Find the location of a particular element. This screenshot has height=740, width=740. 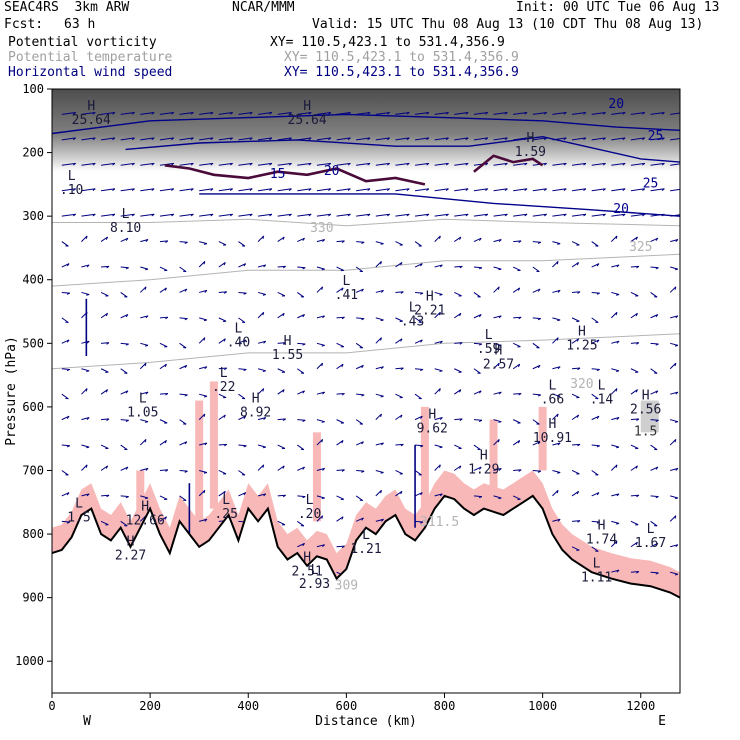

extremum-value: .43 is located at coordinates (412, 322).